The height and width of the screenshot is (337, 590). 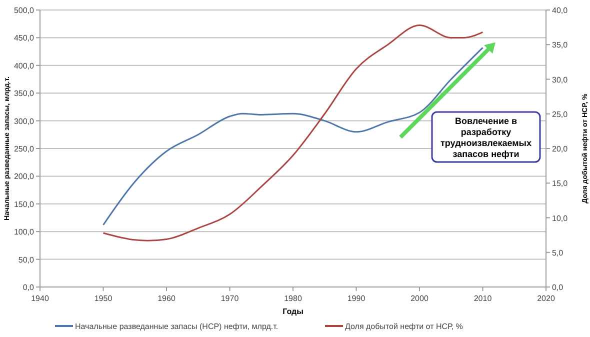 What do you see at coordinates (24, 232) in the screenshot?
I see `y-tick-label: 100,0` at bounding box center [24, 232].